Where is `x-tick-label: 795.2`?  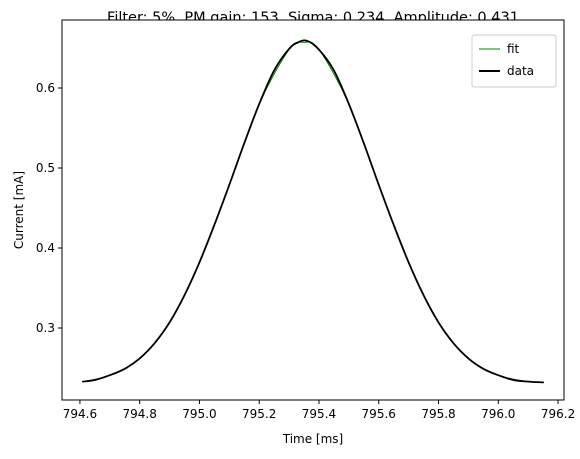 x-tick-label: 795.2 is located at coordinates (259, 414).